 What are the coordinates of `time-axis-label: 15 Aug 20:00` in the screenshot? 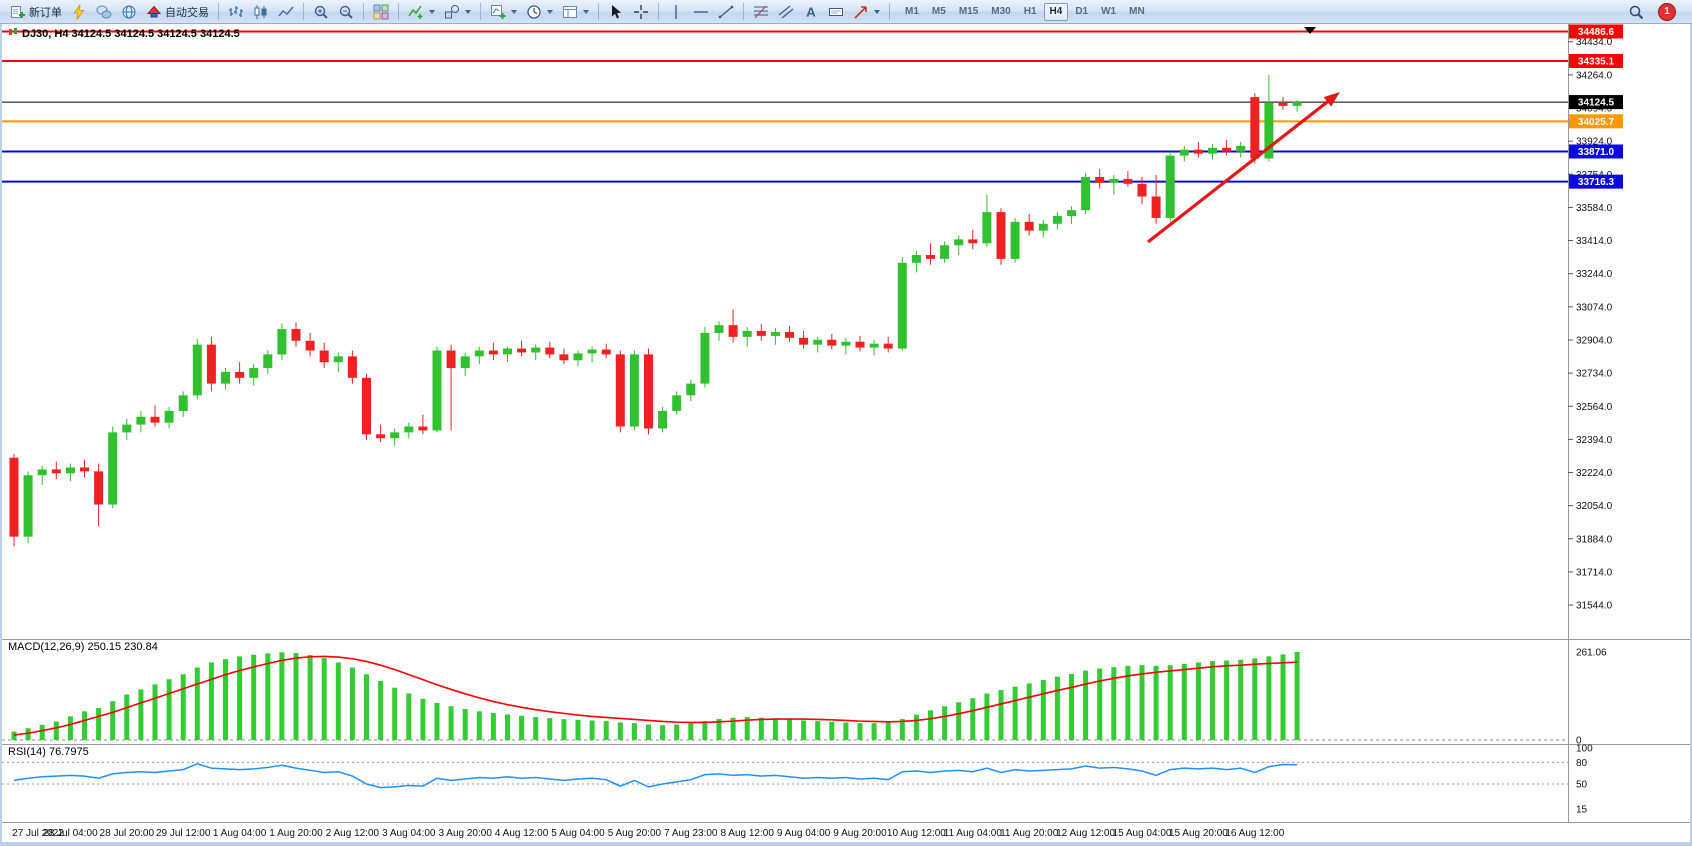 It's located at (1198, 833).